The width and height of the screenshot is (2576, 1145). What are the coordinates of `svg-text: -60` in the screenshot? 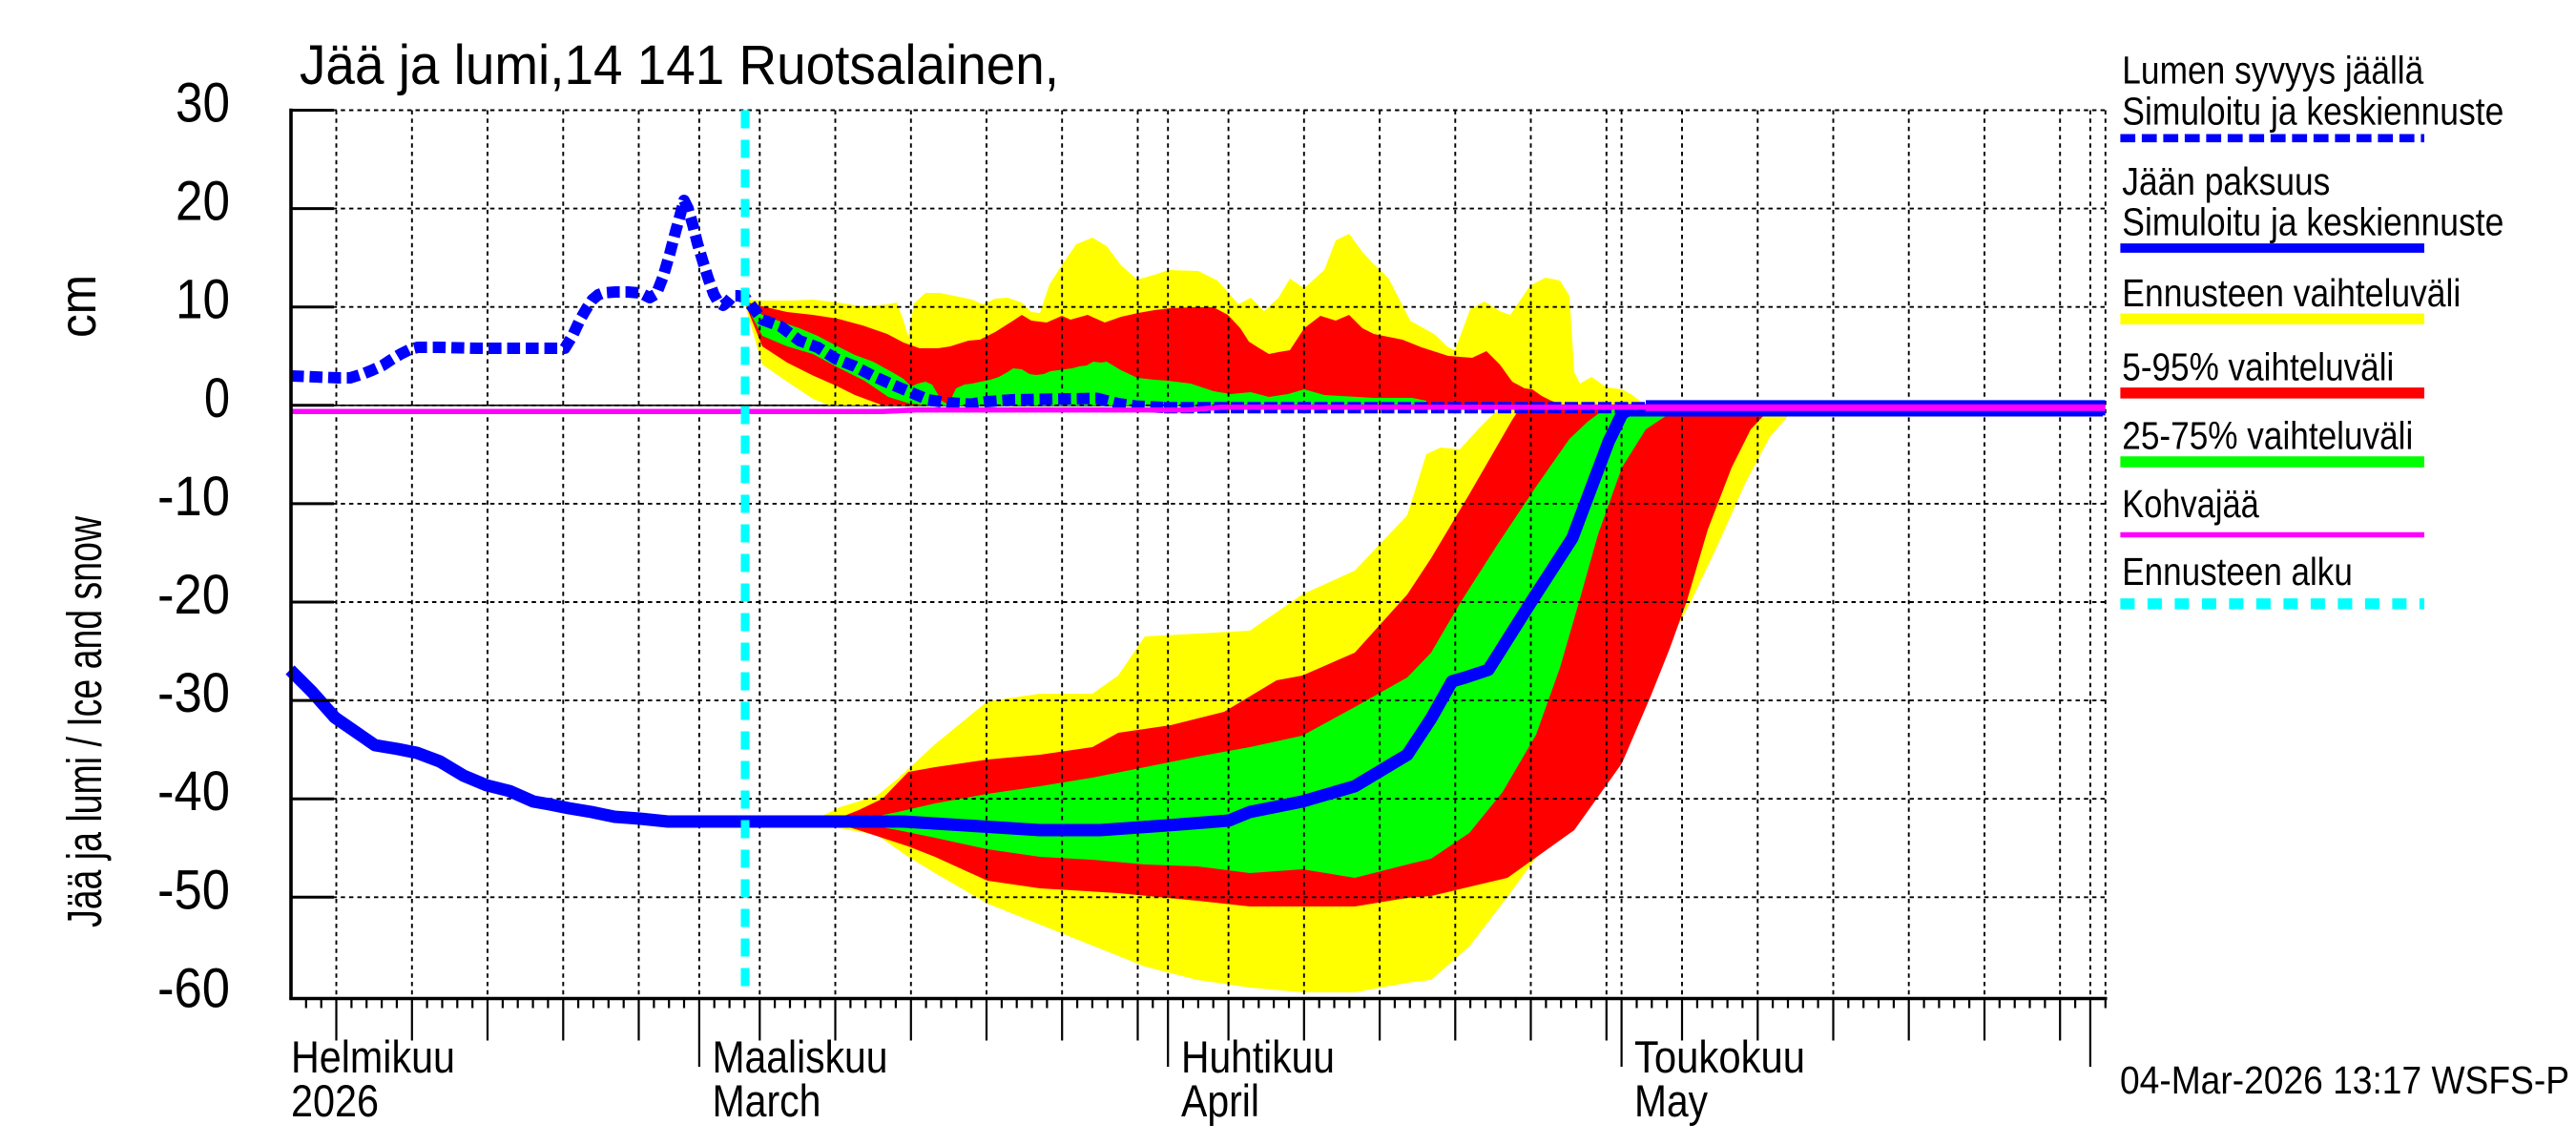 It's located at (193, 988).